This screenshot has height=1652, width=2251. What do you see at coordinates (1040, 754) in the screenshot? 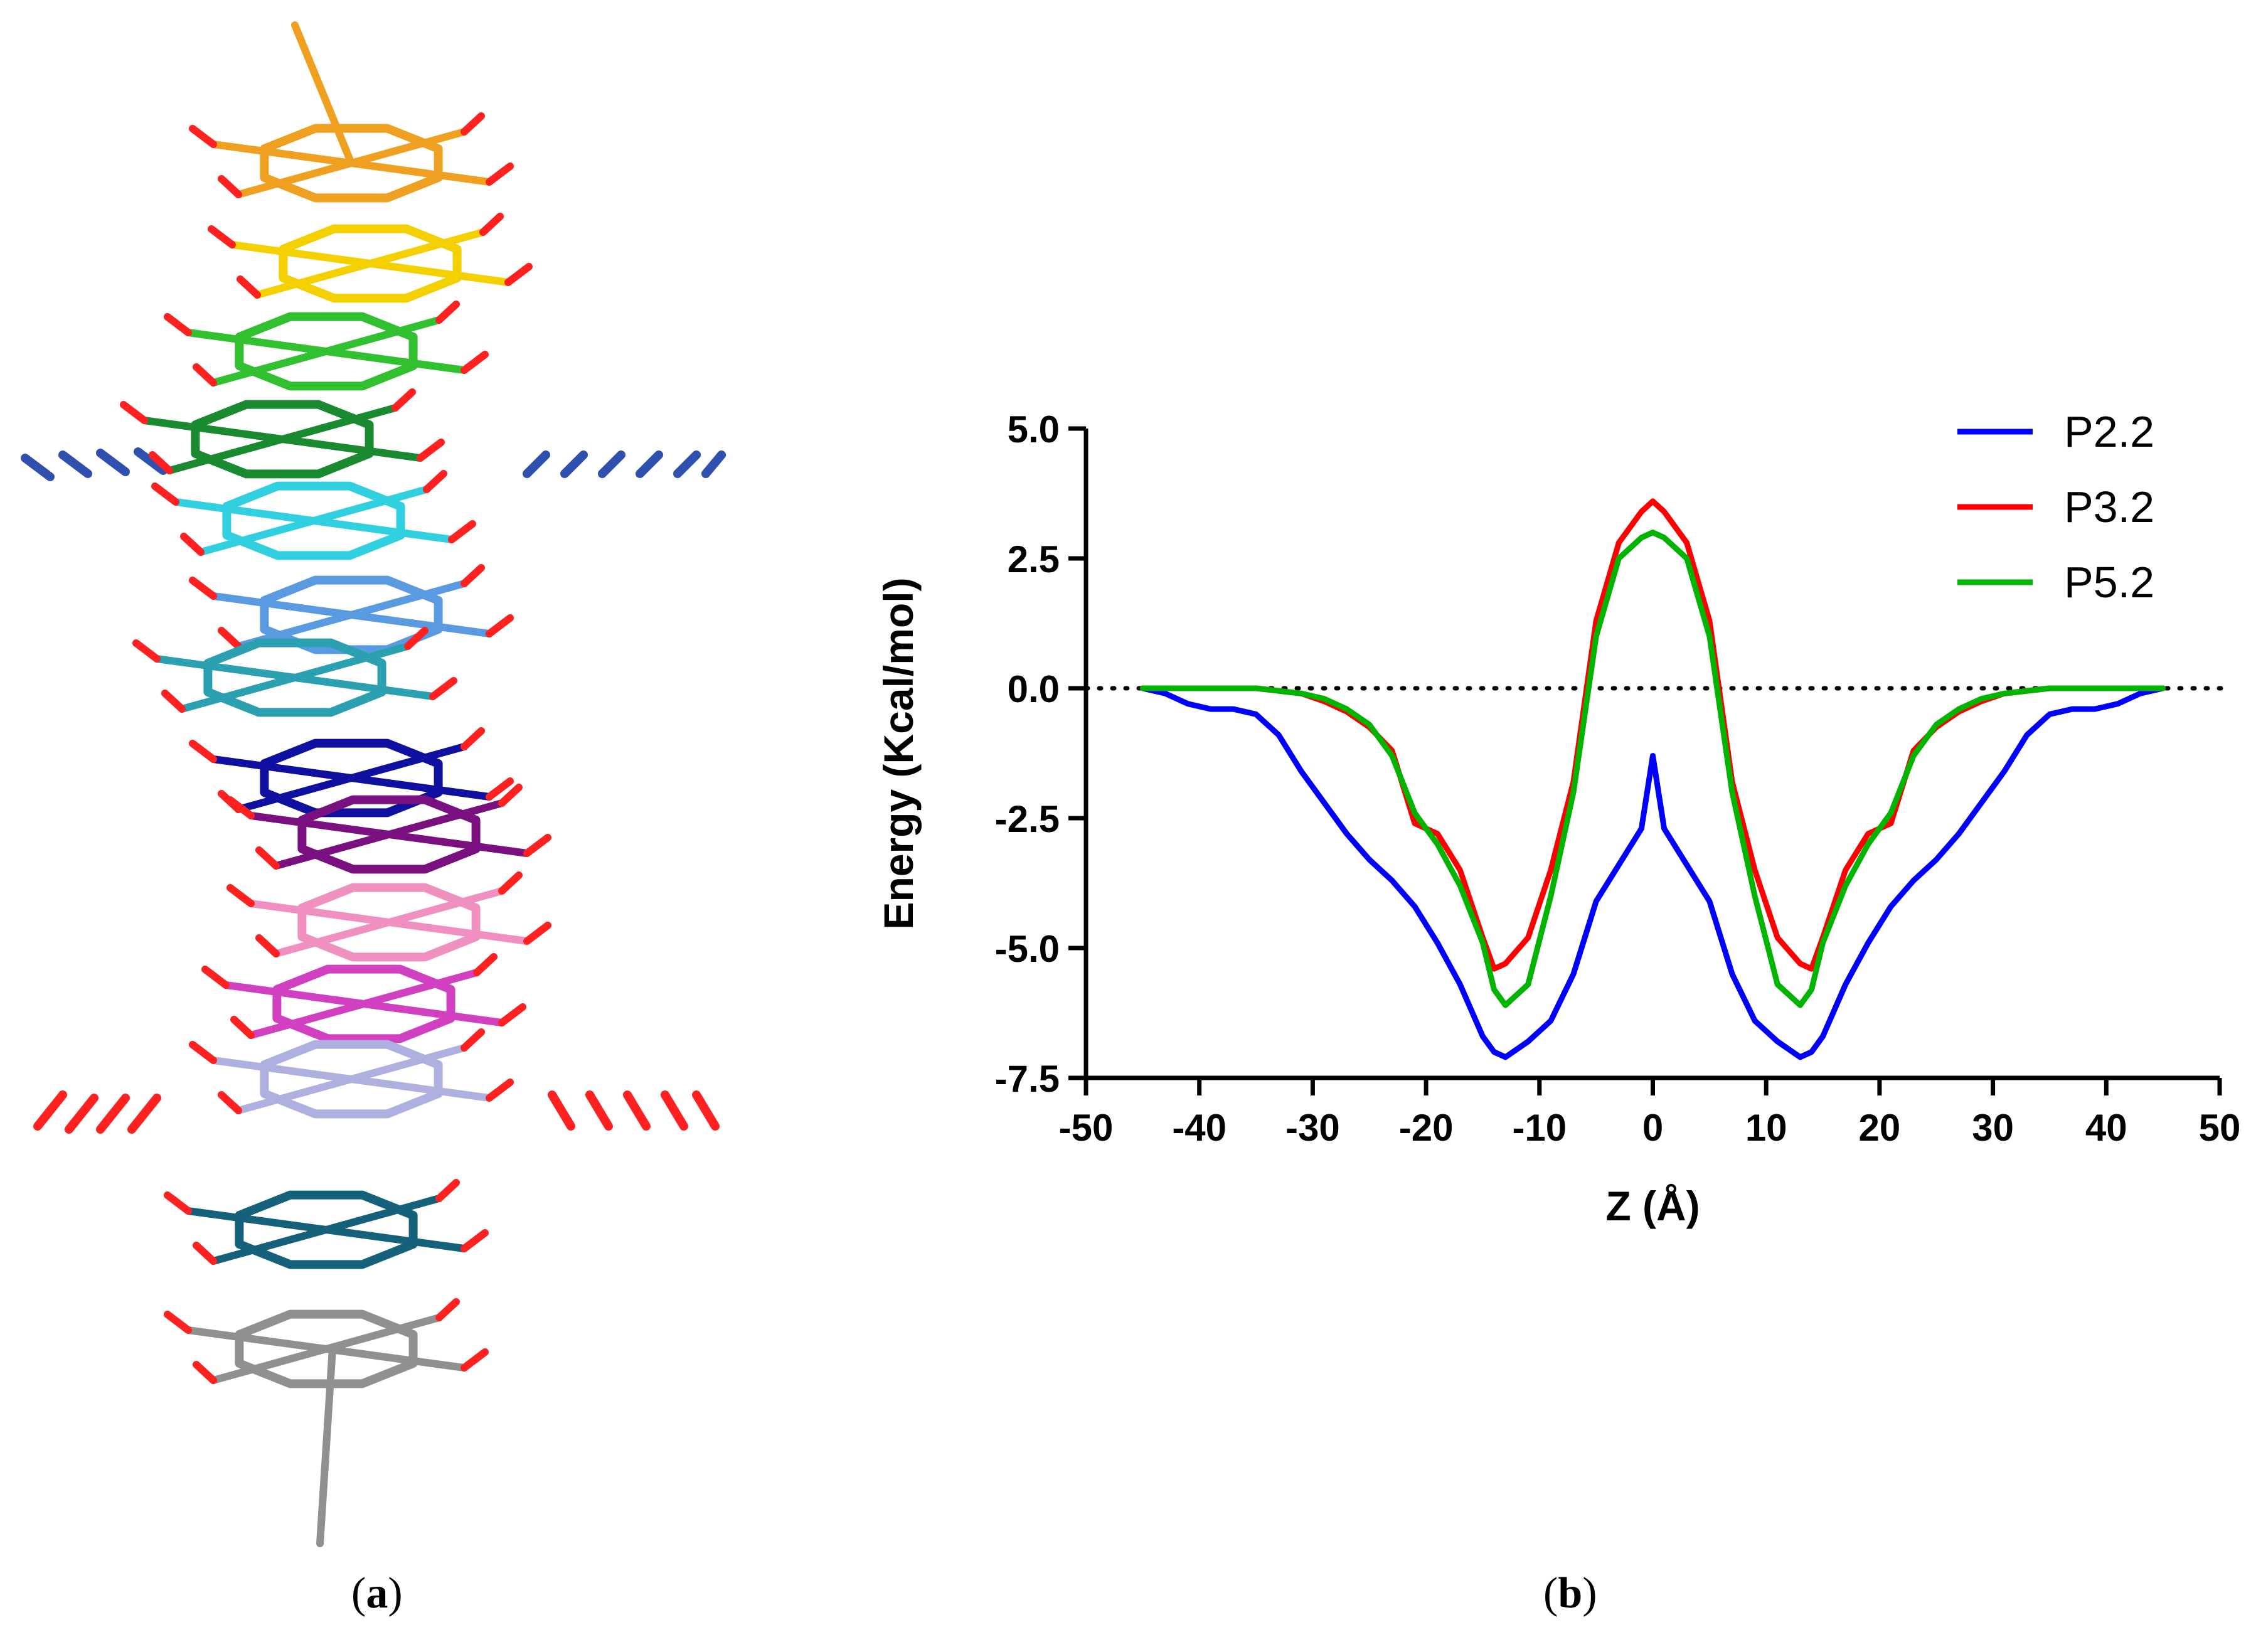
I see `y-ticks: -7.5 -5.0 -2.5 0.0 2.5 5.0` at bounding box center [1040, 754].